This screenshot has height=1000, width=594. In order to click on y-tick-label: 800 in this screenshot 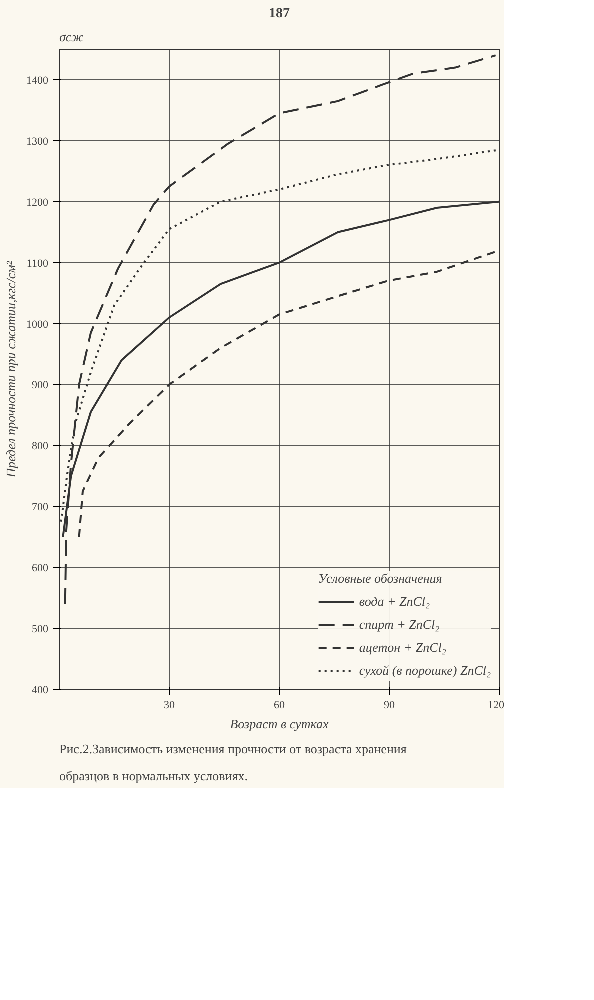, I will do `click(40, 446)`.